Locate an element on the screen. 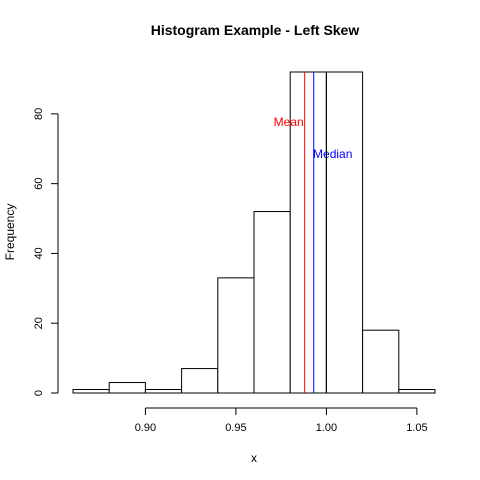 The image size is (480, 480). y-tick-label: 40 is located at coordinates (39, 253).